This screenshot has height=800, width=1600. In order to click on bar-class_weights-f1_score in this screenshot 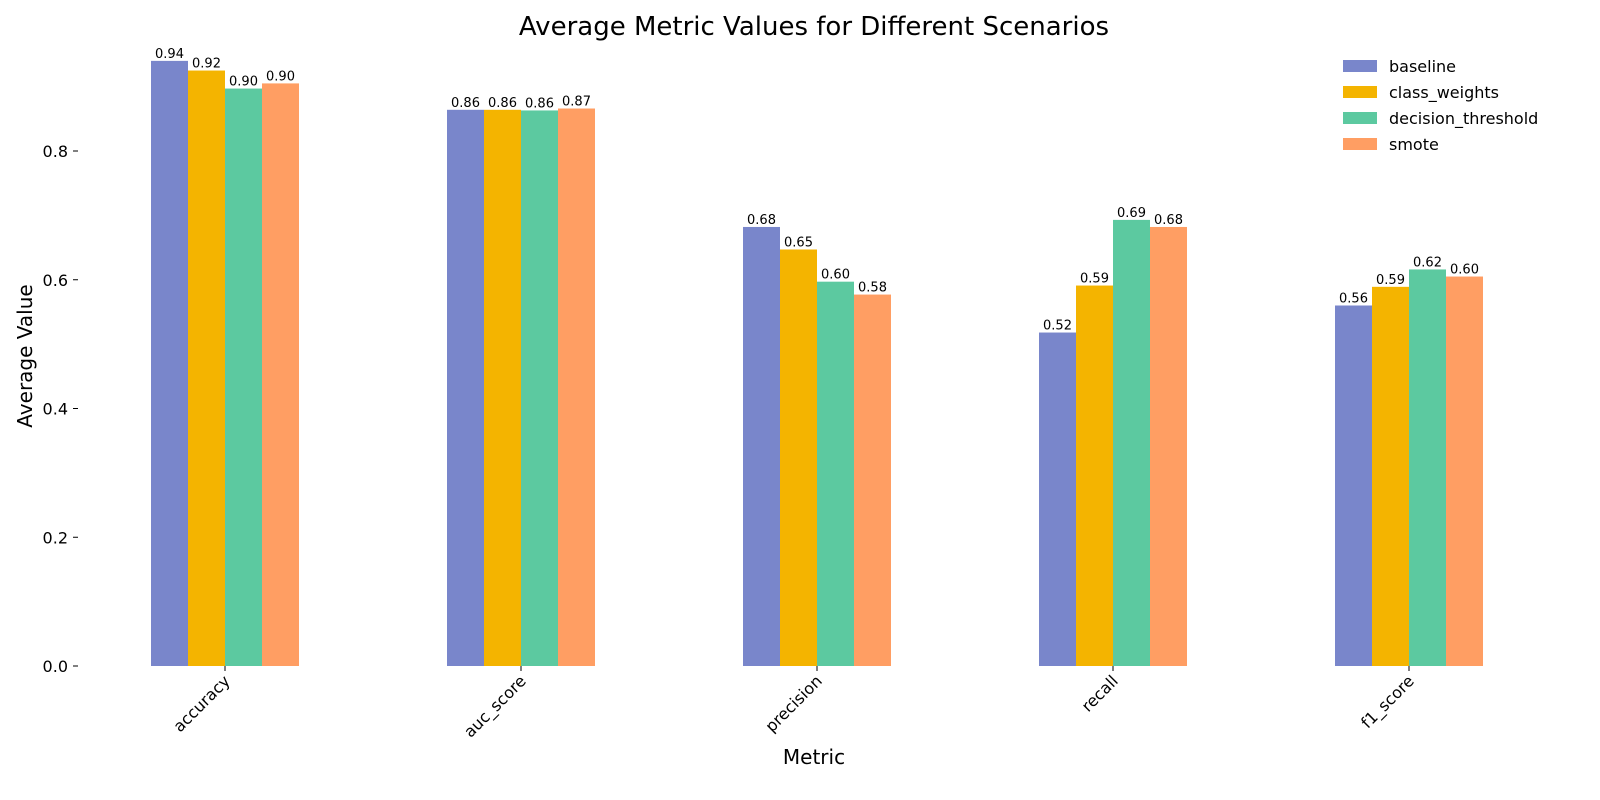, I will do `click(1390, 476)`.